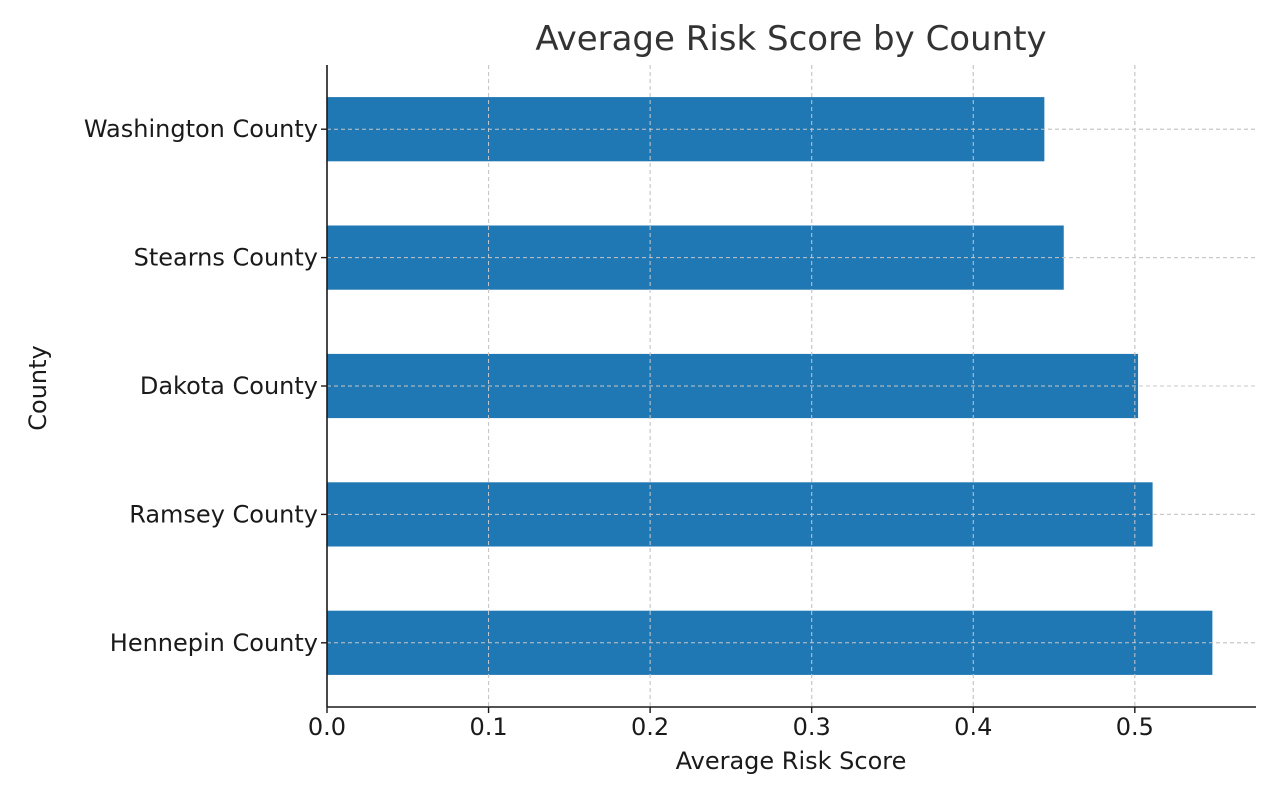 The width and height of the screenshot is (1280, 800). I want to click on y-tick-label: Ramsey County, so click(223, 514).